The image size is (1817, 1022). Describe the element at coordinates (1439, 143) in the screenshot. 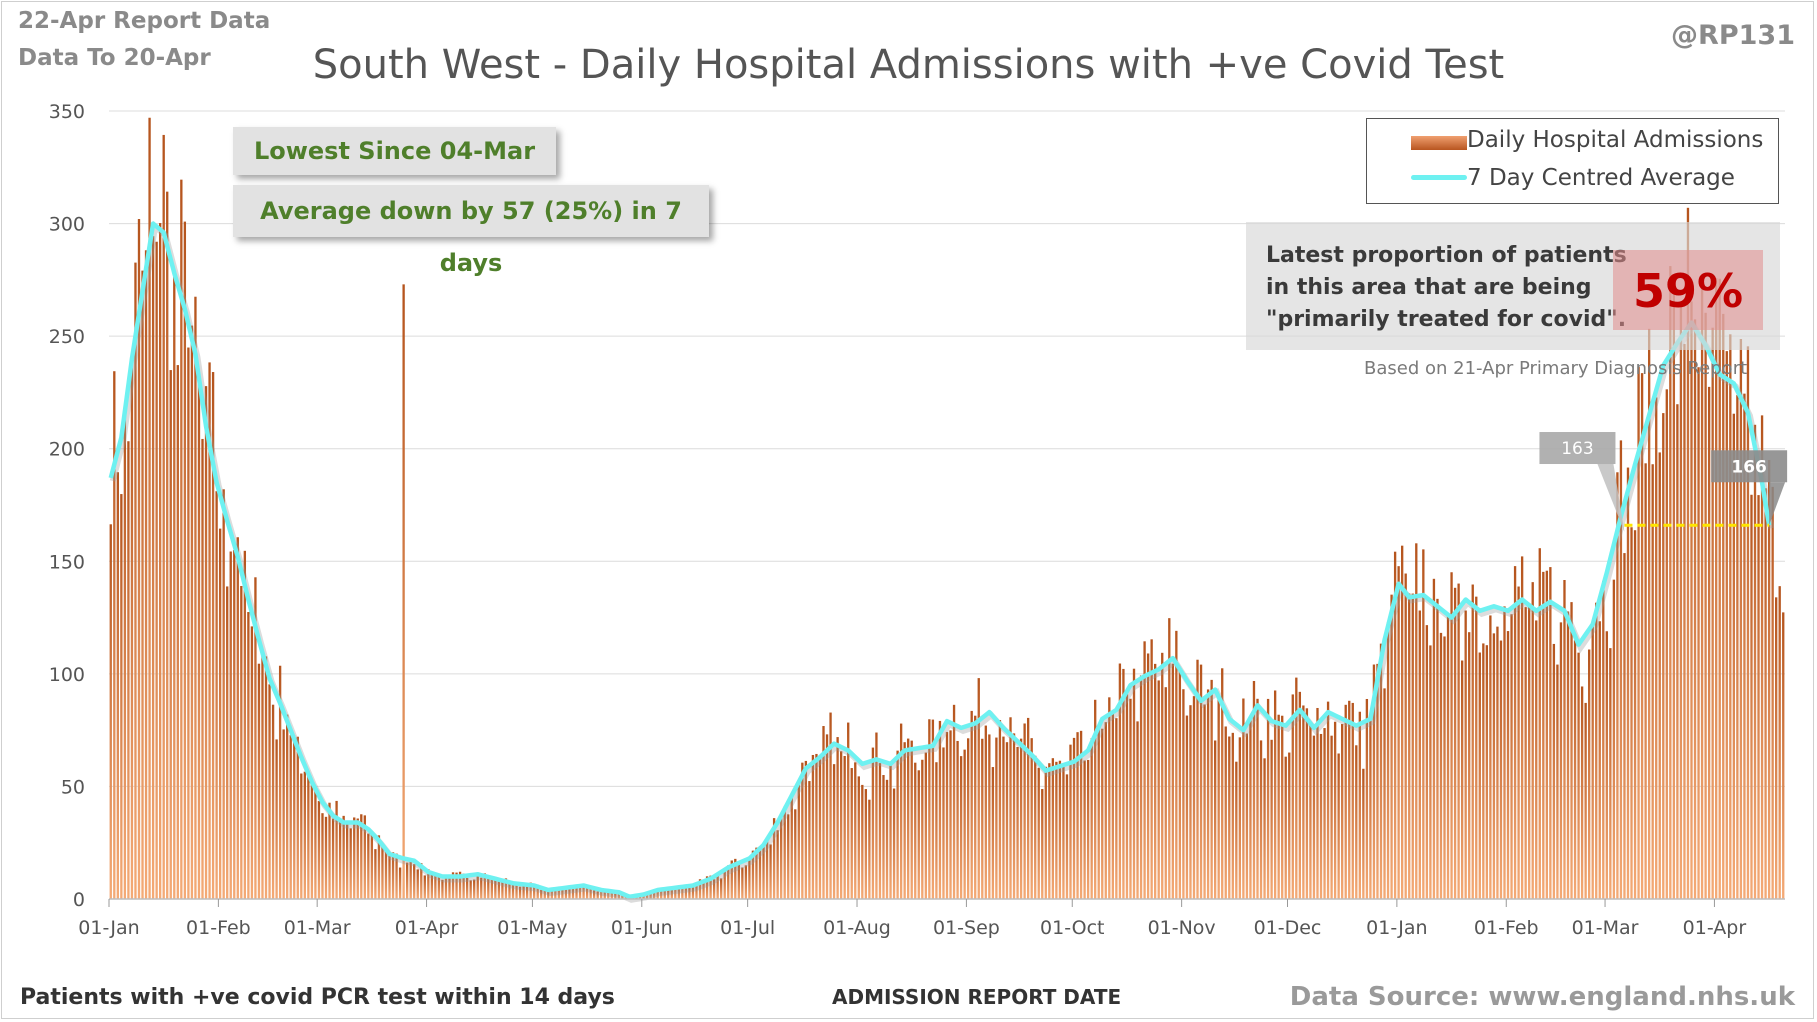

I see `legend-bar-swatch` at that location.